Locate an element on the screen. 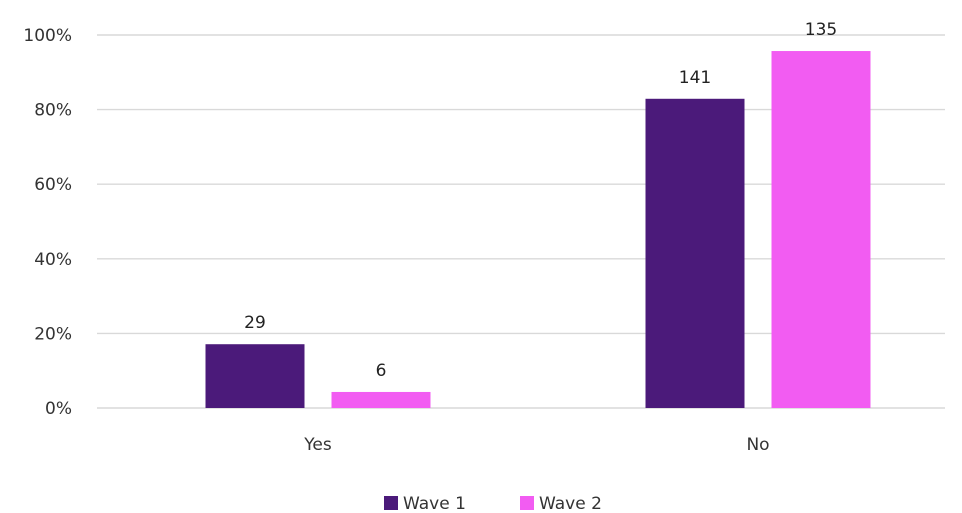 The height and width of the screenshot is (513, 962). bar-wave-1-yes is located at coordinates (255, 376).